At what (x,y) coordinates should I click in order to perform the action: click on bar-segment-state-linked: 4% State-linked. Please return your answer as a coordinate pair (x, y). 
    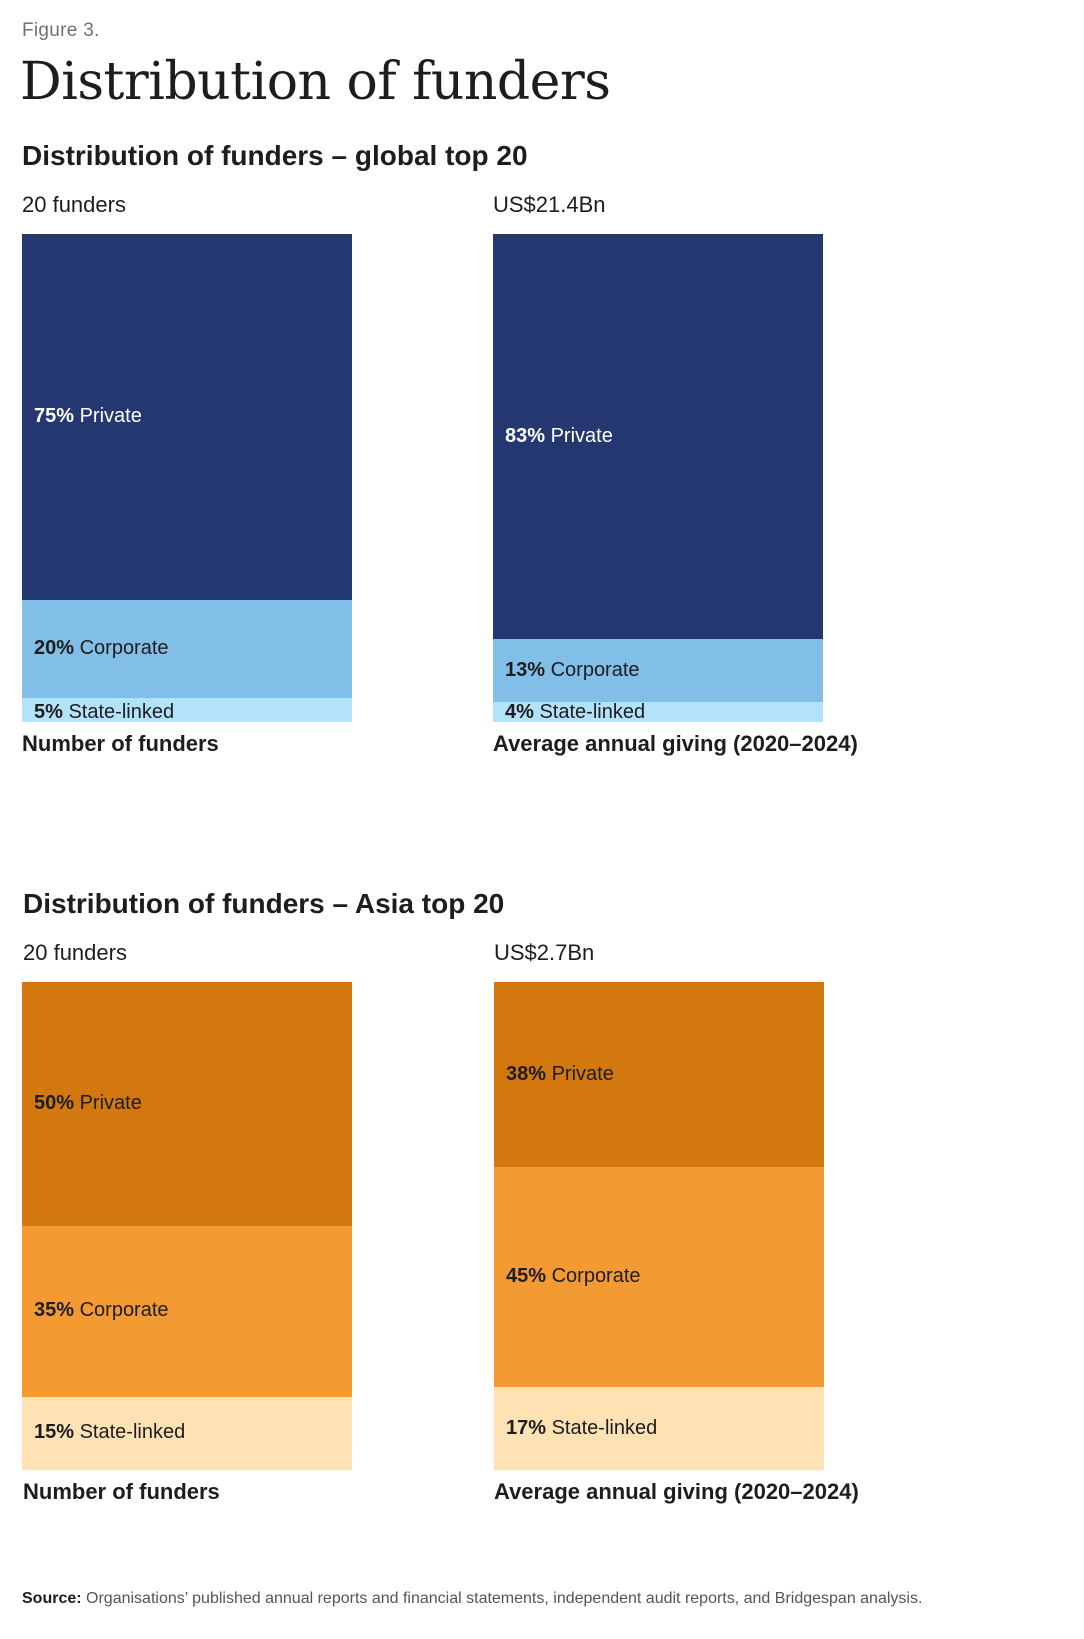
    Looking at the image, I should click on (658, 712).